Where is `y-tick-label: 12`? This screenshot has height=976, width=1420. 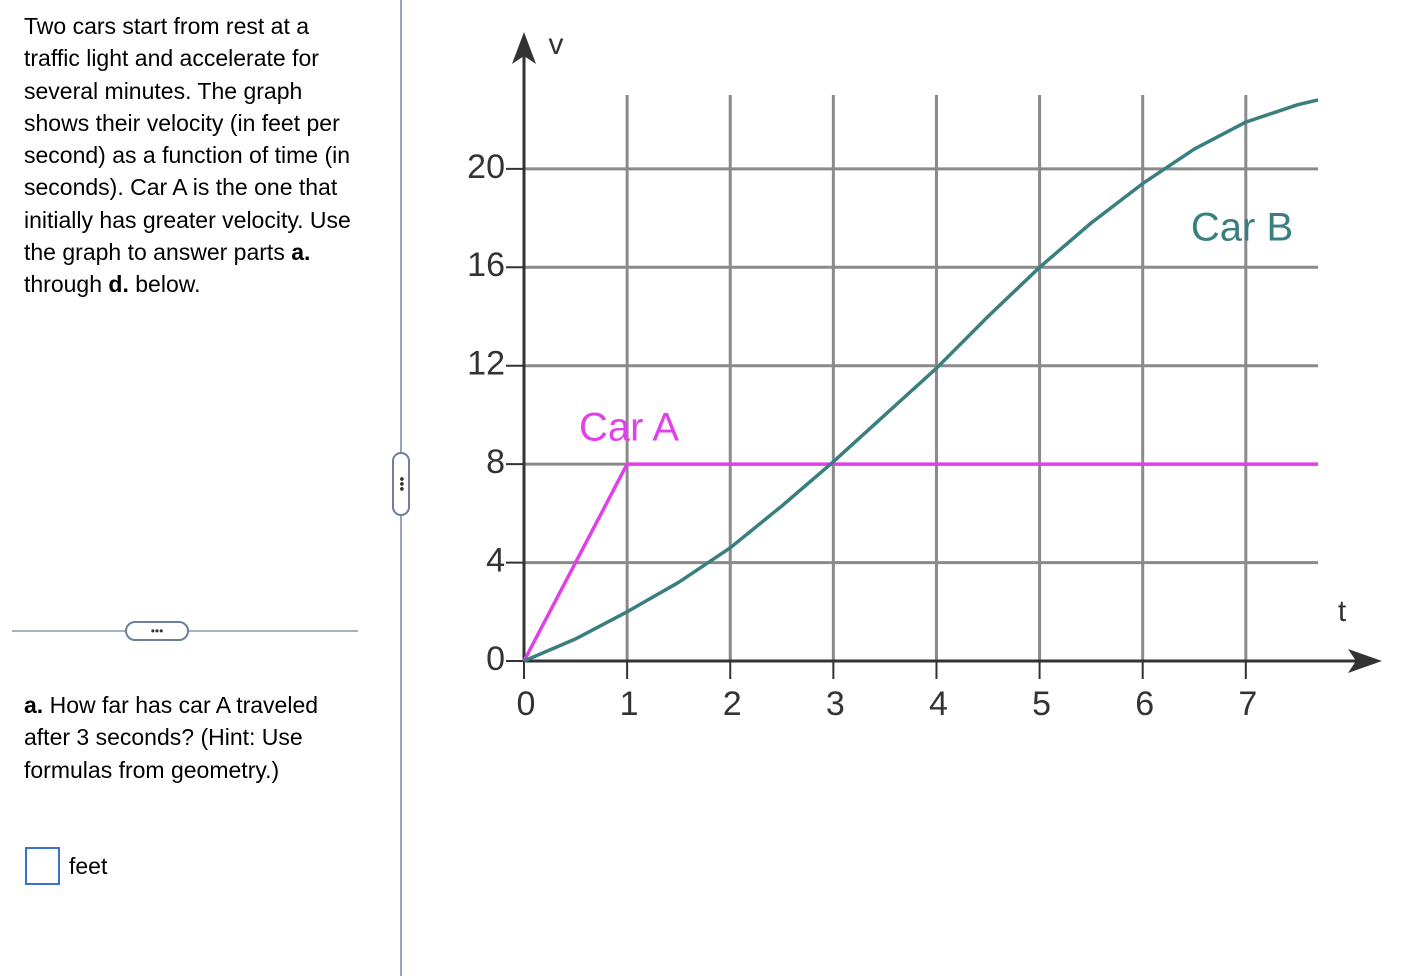 y-tick-label: 12 is located at coordinates (486, 364).